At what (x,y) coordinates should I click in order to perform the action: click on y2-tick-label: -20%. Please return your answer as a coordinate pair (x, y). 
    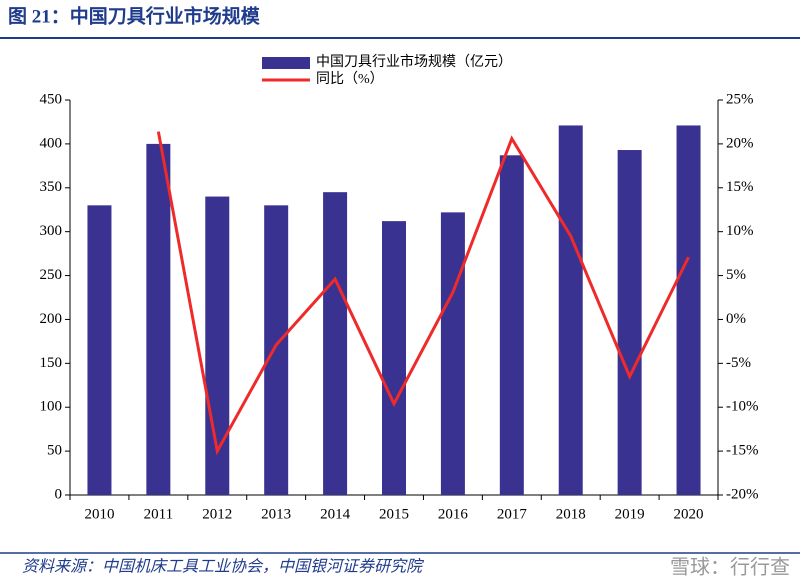
    Looking at the image, I should click on (742, 494).